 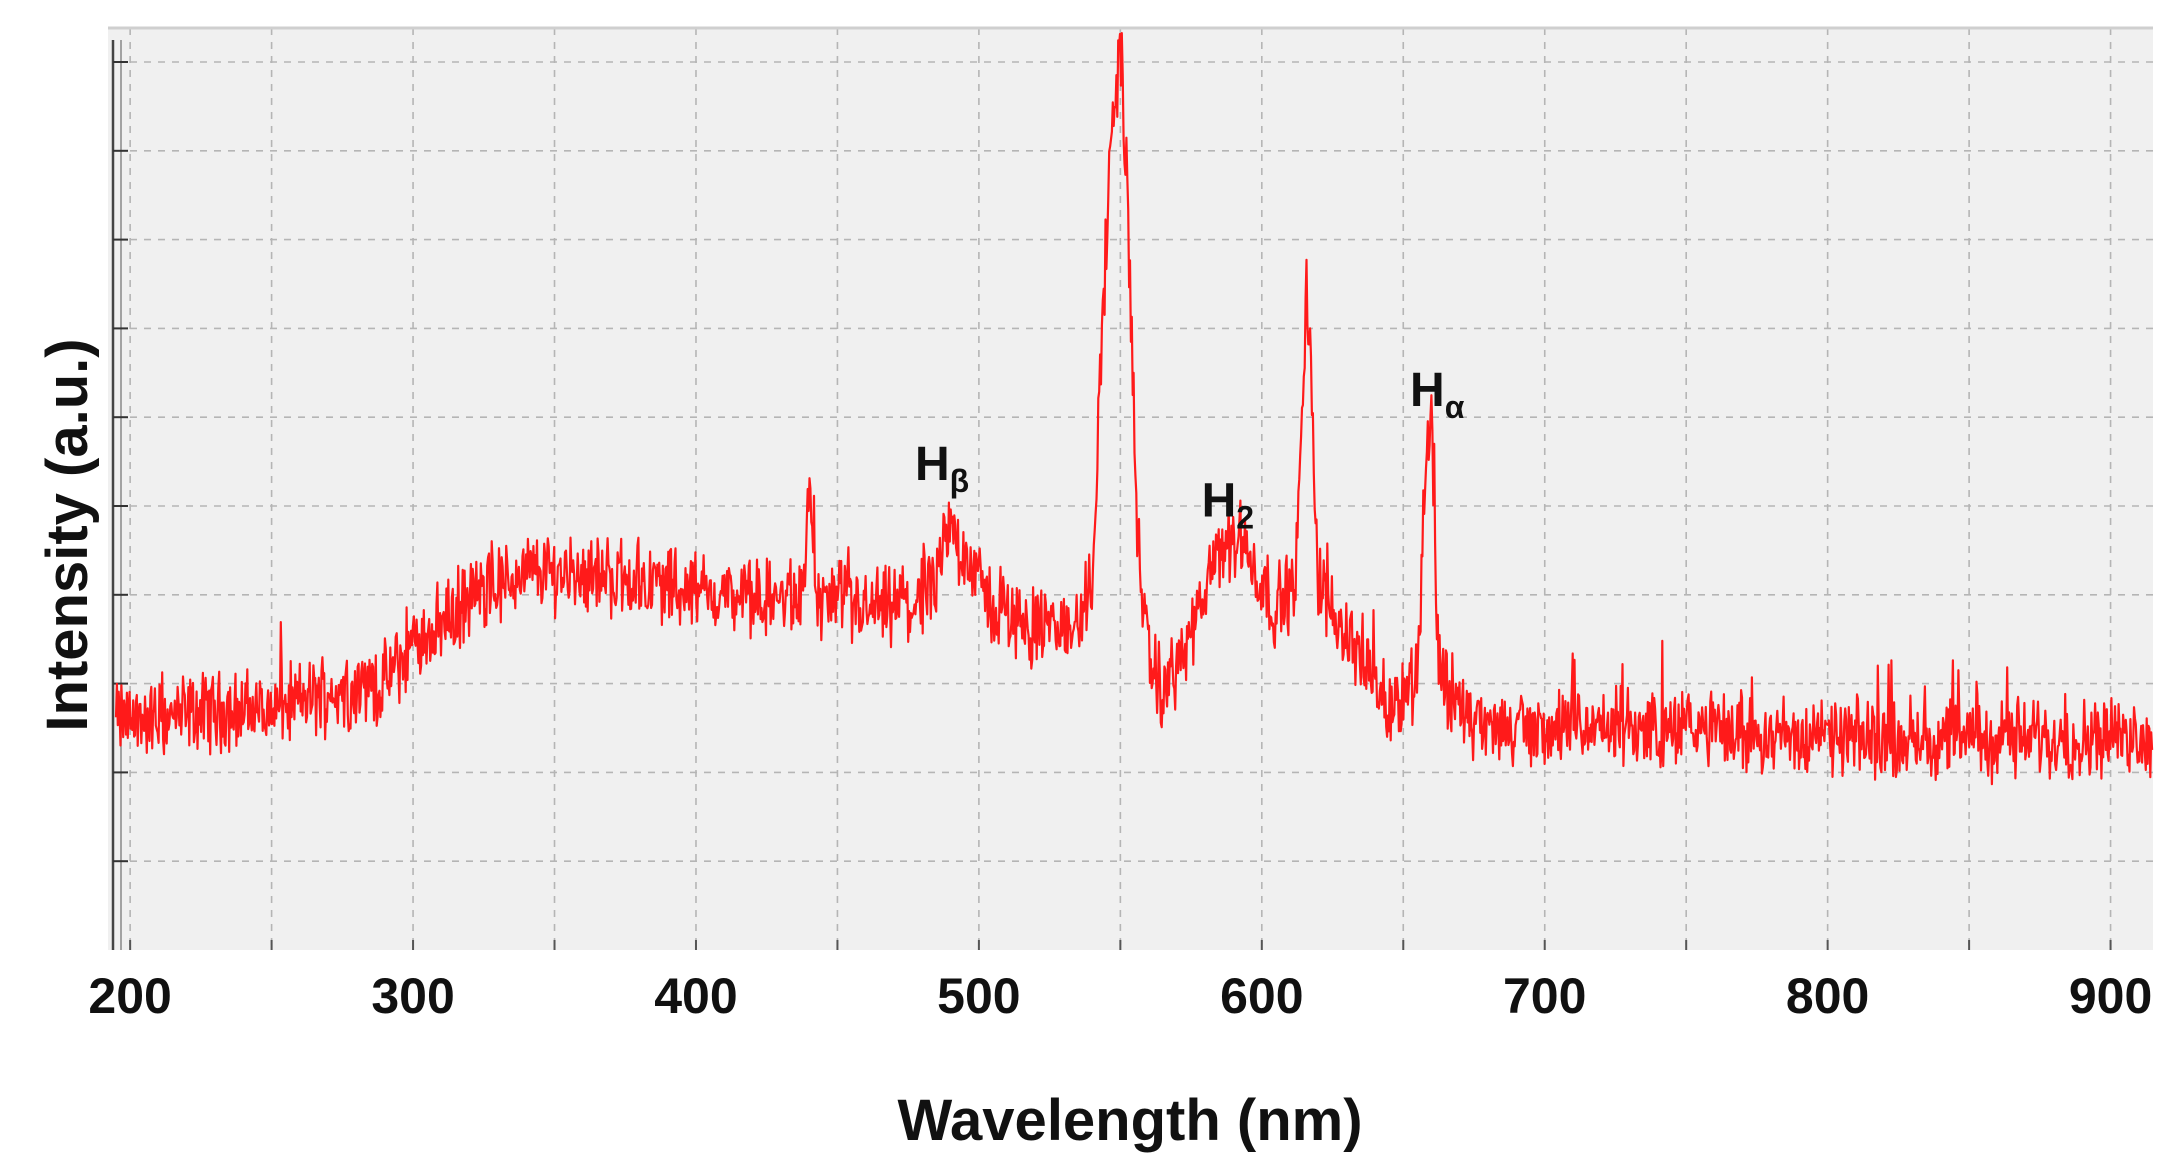 What do you see at coordinates (1228, 505) in the screenshot?
I see `peak-label-h2: H2` at bounding box center [1228, 505].